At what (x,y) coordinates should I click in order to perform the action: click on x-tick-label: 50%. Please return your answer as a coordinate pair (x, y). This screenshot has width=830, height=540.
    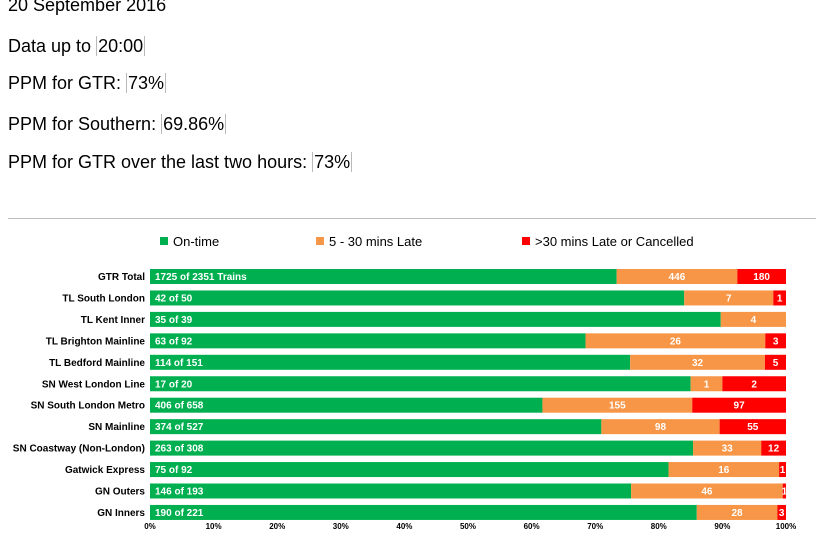
    Looking at the image, I should click on (468, 526).